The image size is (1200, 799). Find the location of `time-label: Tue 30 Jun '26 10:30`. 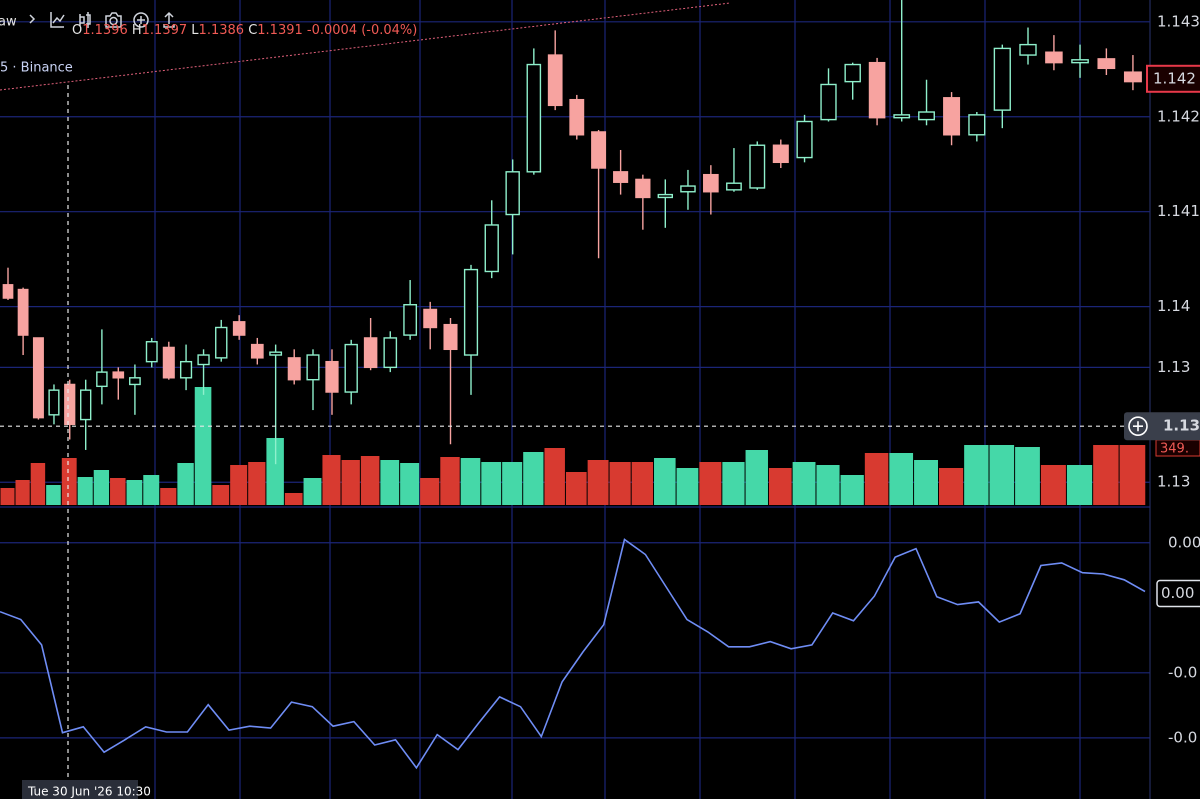

time-label: Tue 30 Jun '26 10:30 is located at coordinates (86, 789).